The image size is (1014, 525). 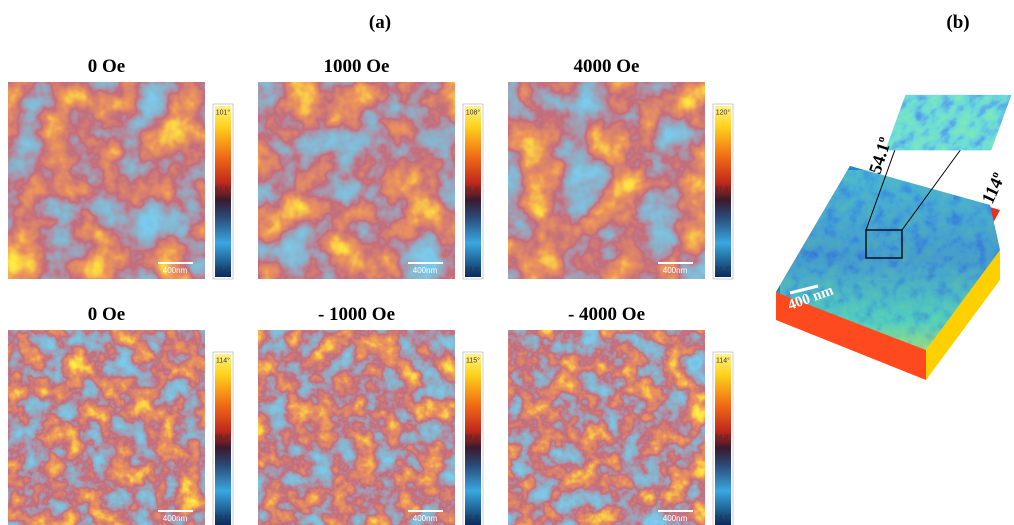 I want to click on panel-label: (b), so click(x=957, y=22).